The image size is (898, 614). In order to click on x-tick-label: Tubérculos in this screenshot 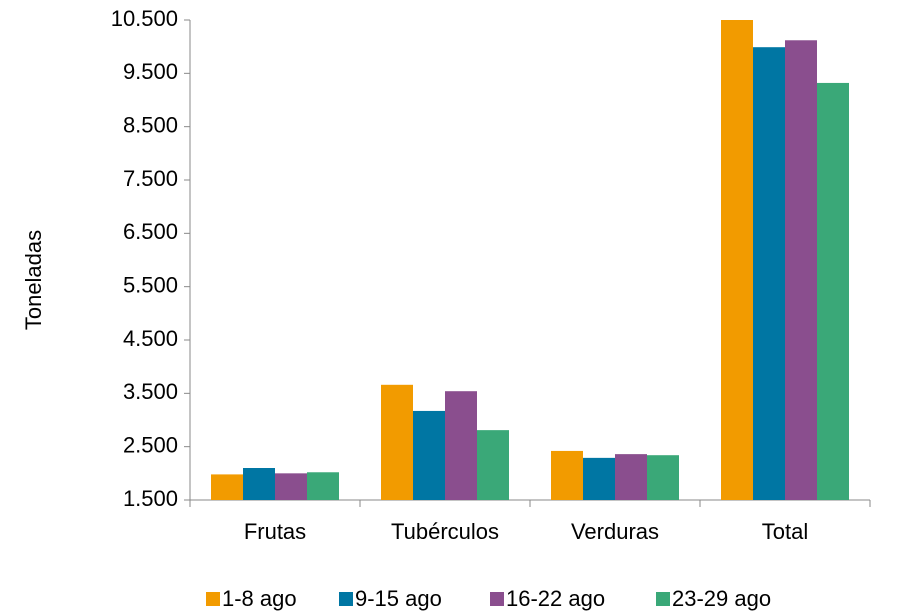, I will do `click(445, 531)`.